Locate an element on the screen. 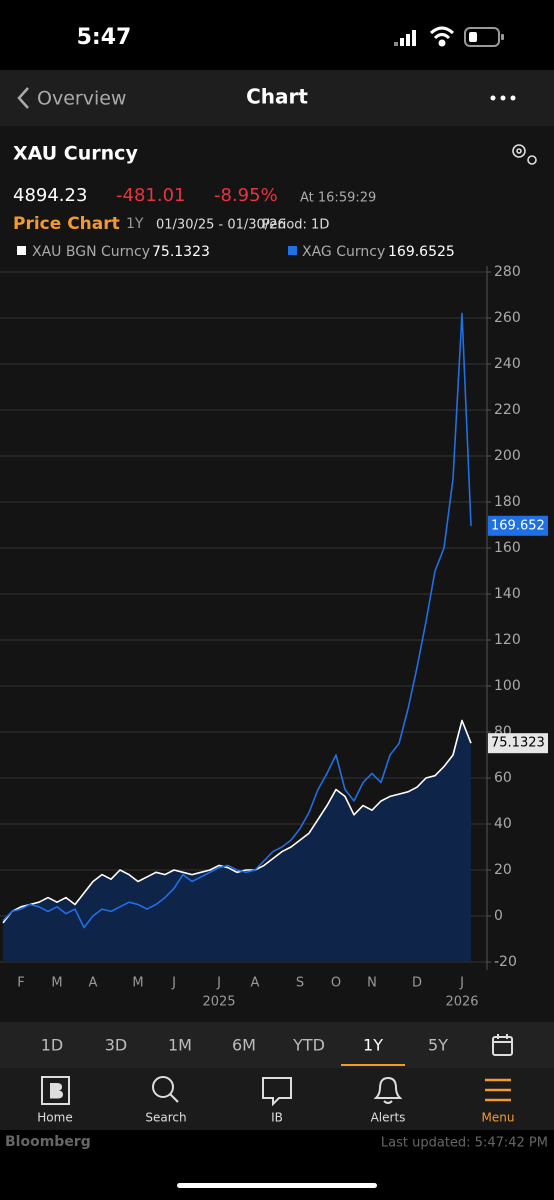 The height and width of the screenshot is (1200, 554). legend-label: XAU BGN Curncy is located at coordinates (91, 252).